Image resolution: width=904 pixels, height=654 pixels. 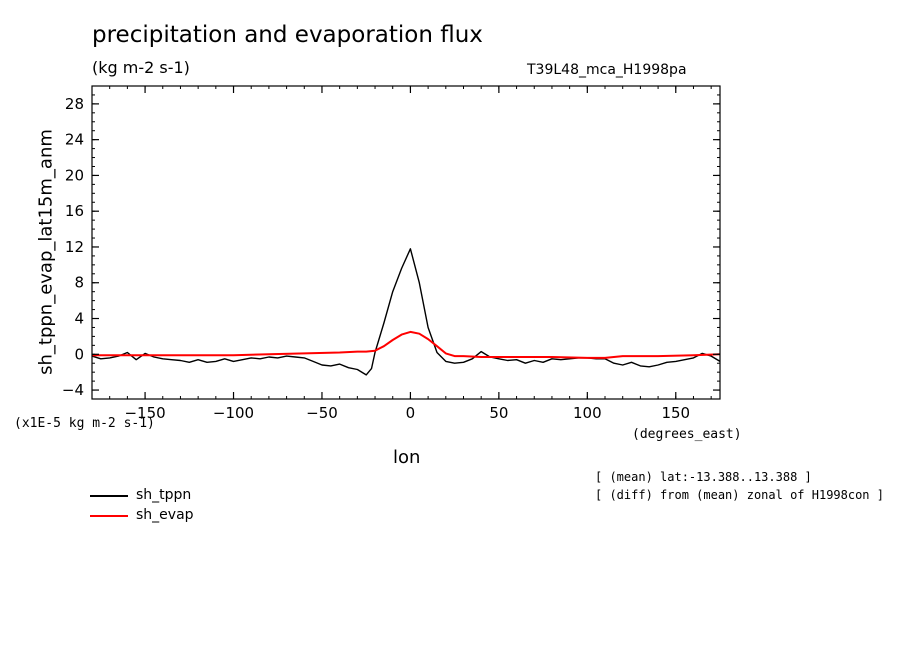 What do you see at coordinates (287, 35) in the screenshot?
I see `chart-title: precipitation and evaporation flux` at bounding box center [287, 35].